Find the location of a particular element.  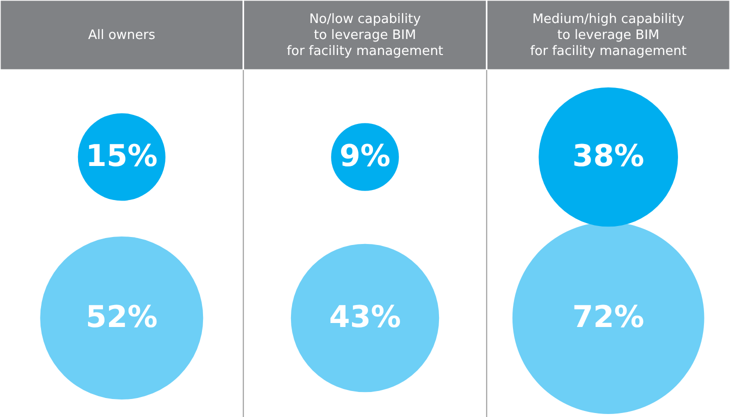

data-label: 72% is located at coordinates (608, 317).